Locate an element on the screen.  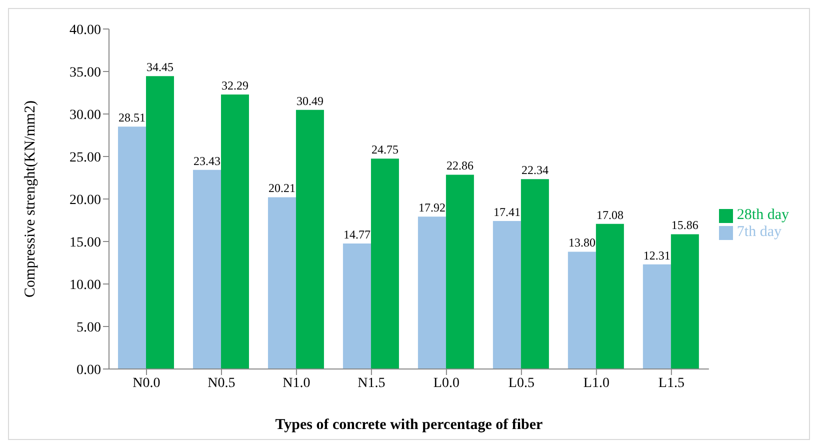
data-label: 17.41 is located at coordinates (506, 212).